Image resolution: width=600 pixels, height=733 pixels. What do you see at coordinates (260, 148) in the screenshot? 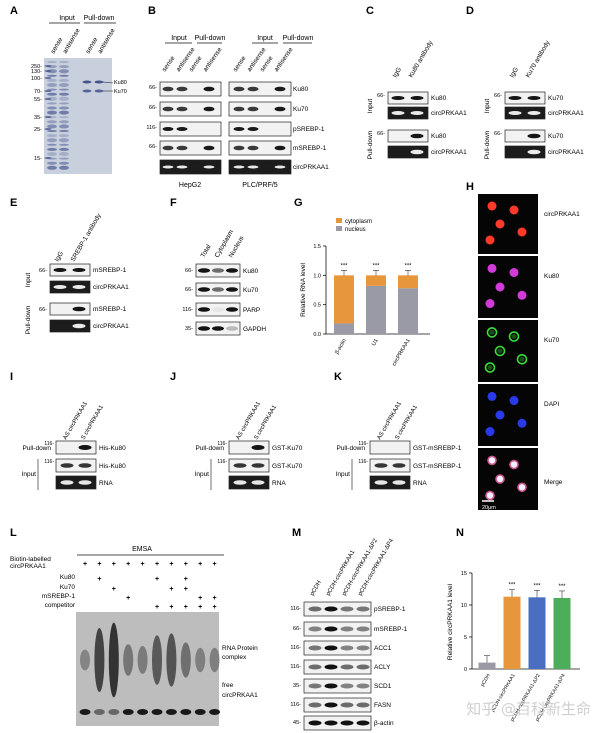
I see `panel-b-blot-plc` at bounding box center [260, 148].